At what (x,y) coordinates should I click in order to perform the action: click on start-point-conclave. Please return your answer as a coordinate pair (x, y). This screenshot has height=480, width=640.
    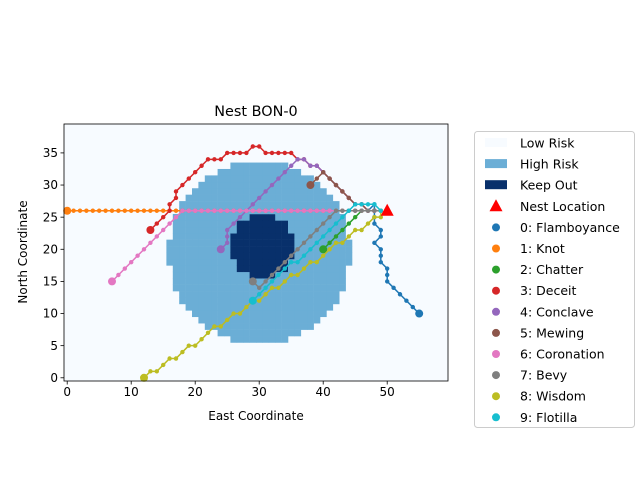
    Looking at the image, I should click on (220, 249).